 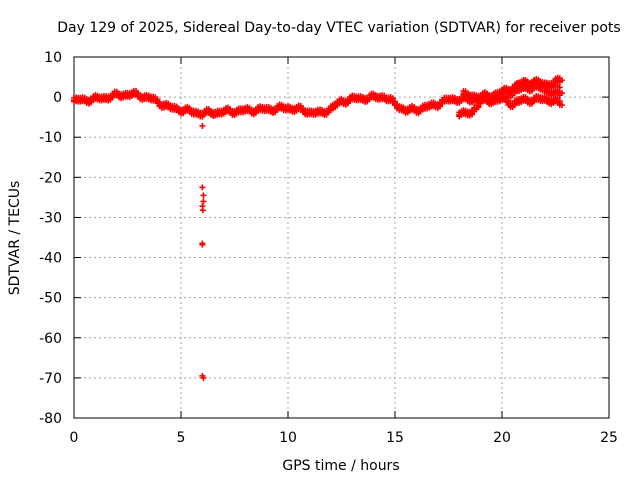 What do you see at coordinates (15, 238) in the screenshot?
I see `y-axis-label: SDTVAR / TECUs` at bounding box center [15, 238].